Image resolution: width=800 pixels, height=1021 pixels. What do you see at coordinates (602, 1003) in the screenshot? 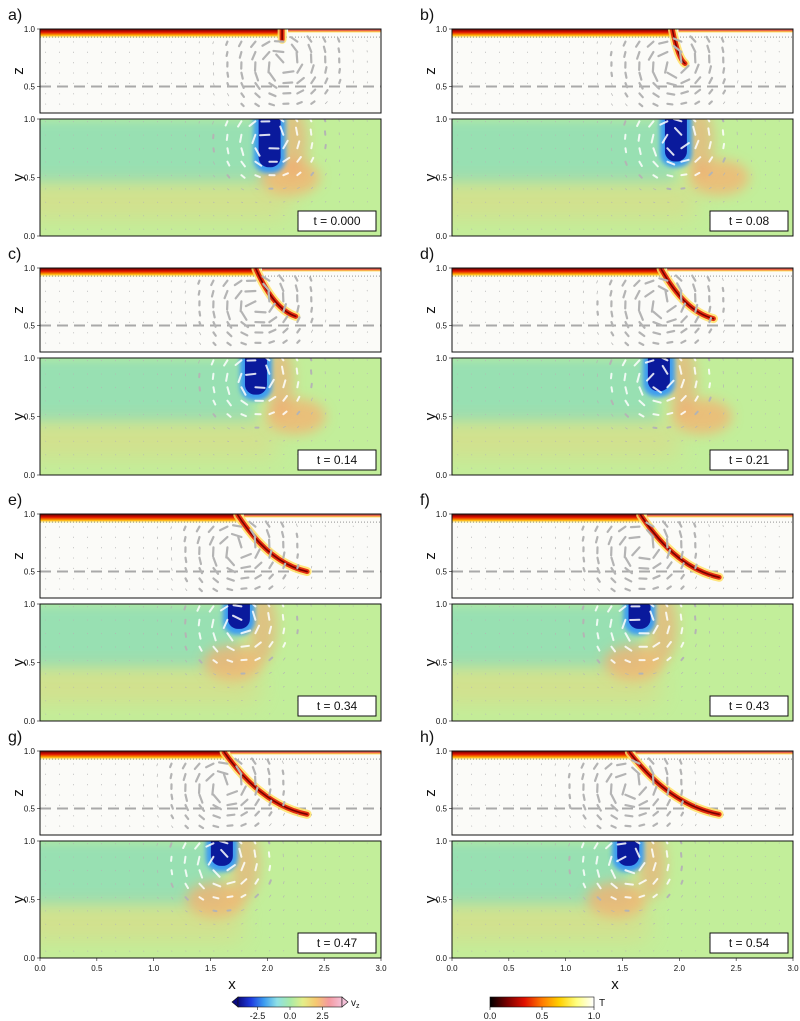
I see `colorbar-t-label: T` at bounding box center [602, 1003].